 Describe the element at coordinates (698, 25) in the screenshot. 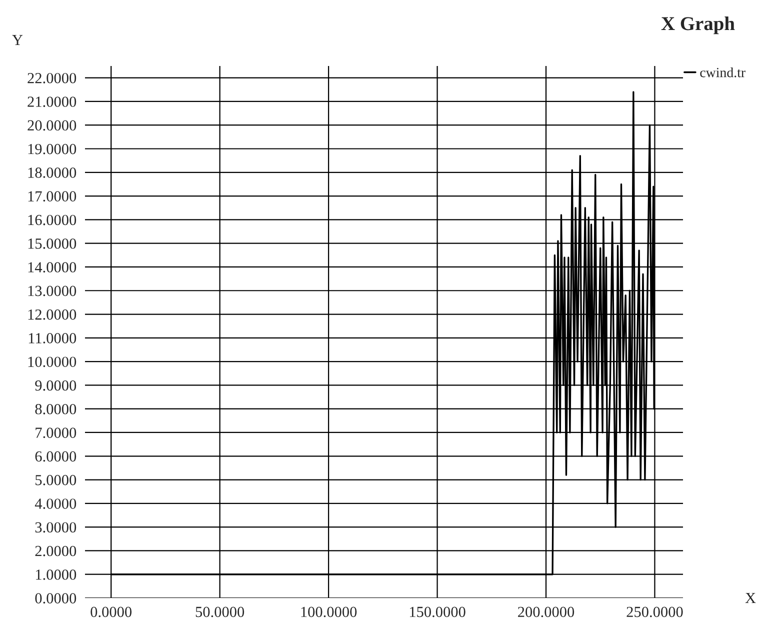

I see `chart-title: X Graph` at that location.